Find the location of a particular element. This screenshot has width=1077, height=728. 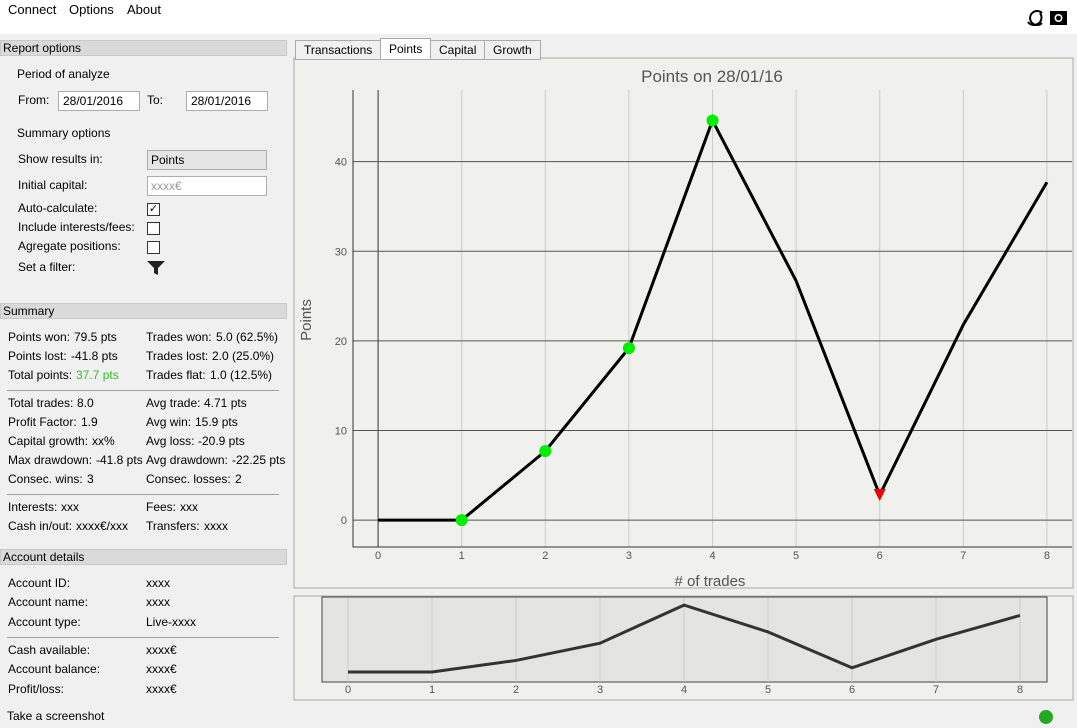

tab: Capital is located at coordinates (458, 50).